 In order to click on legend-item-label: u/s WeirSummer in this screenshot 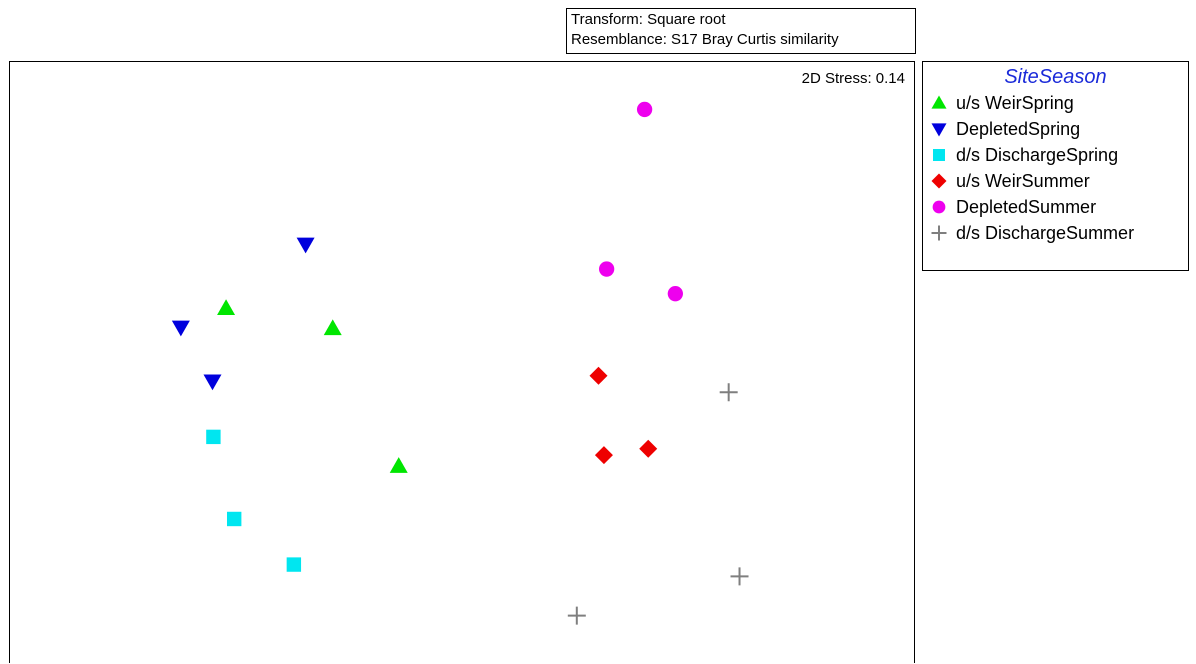, I will do `click(1023, 180)`.